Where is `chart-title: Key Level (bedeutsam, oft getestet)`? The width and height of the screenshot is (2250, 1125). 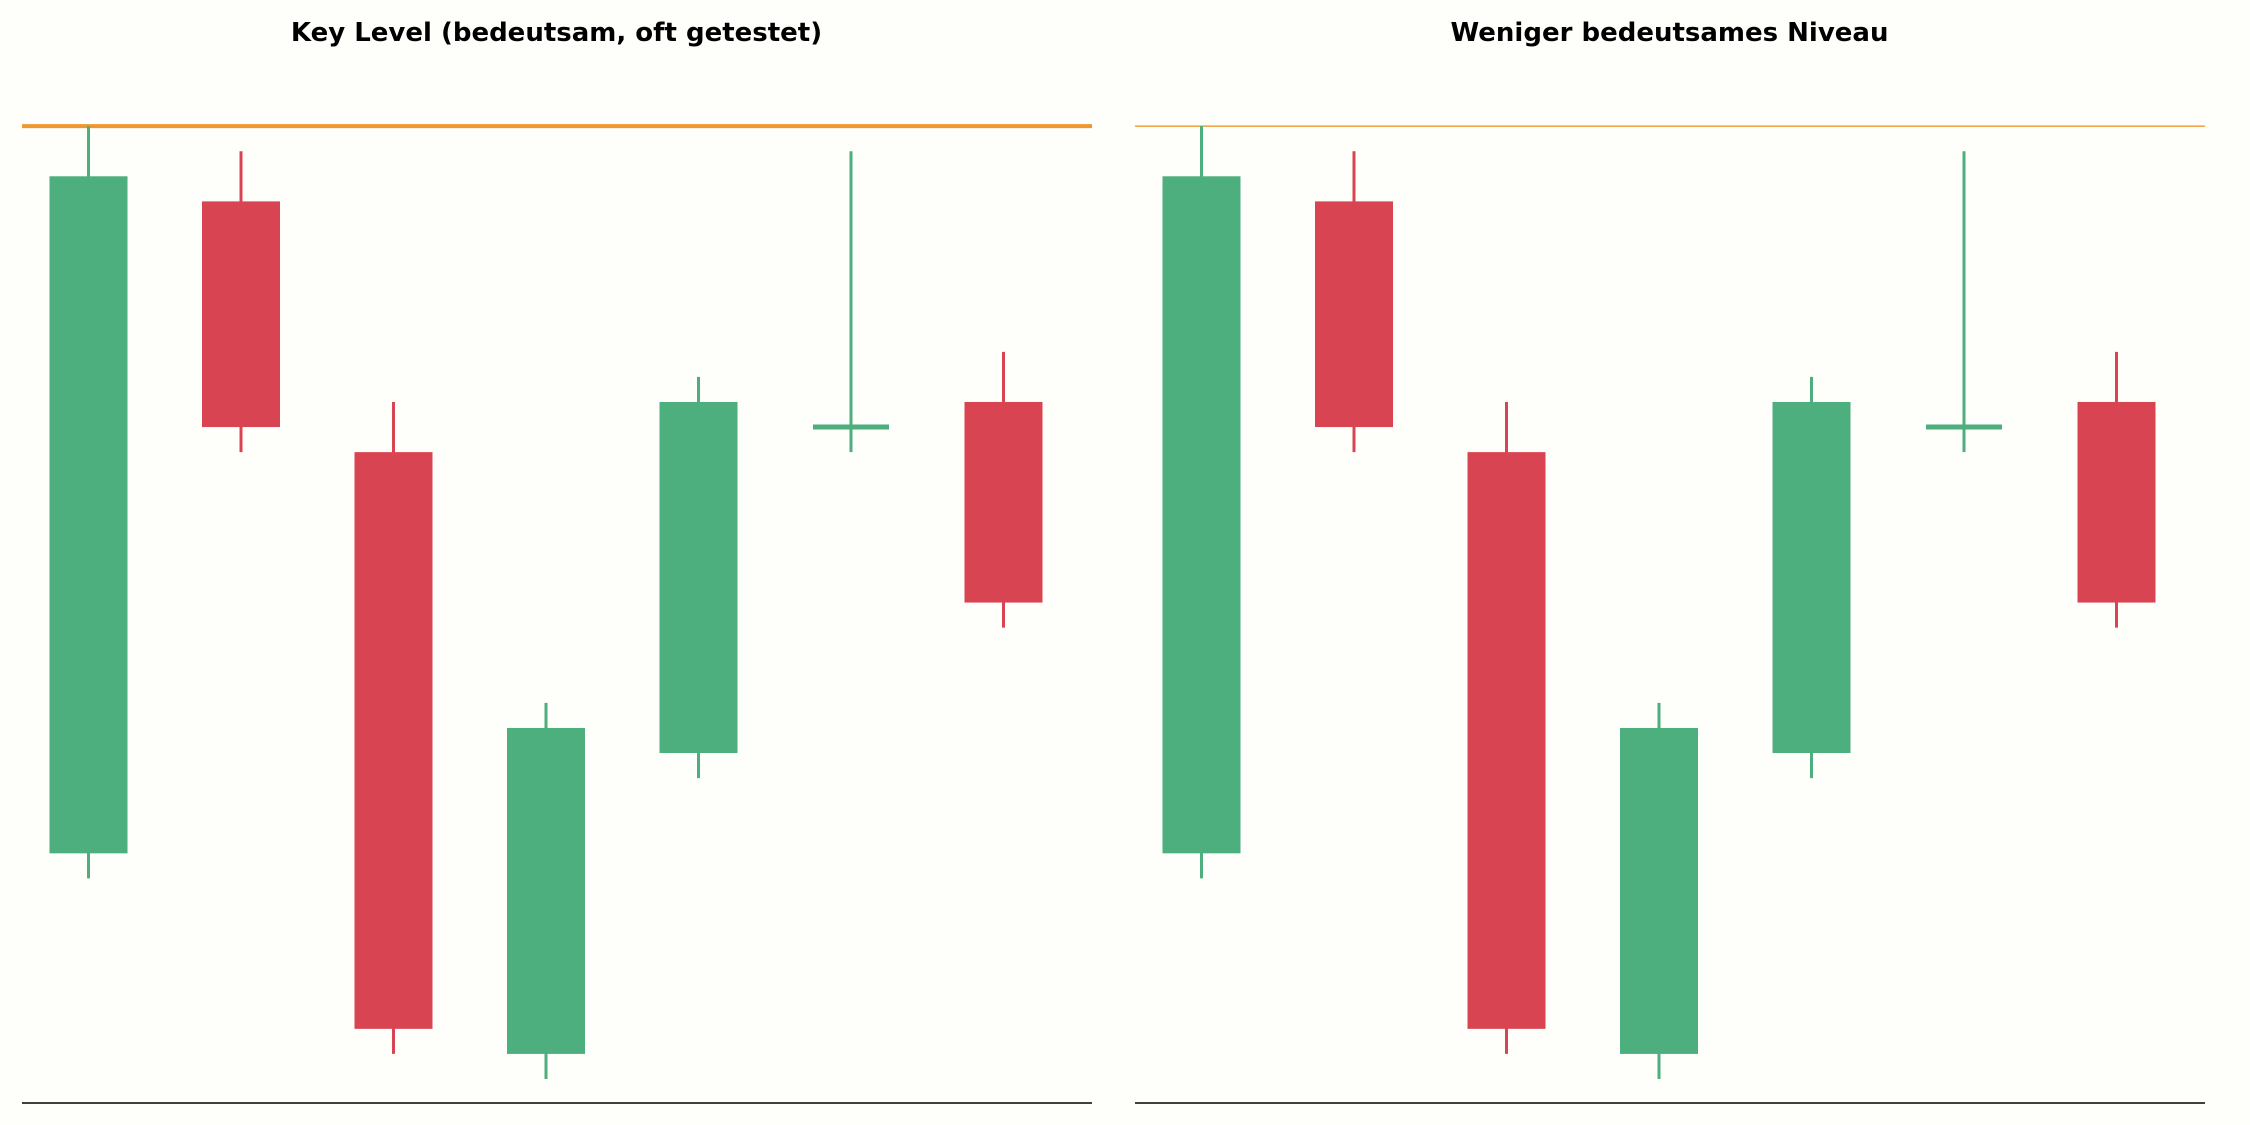 chart-title: Key Level (bedeutsam, oft getestet) is located at coordinates (556, 33).